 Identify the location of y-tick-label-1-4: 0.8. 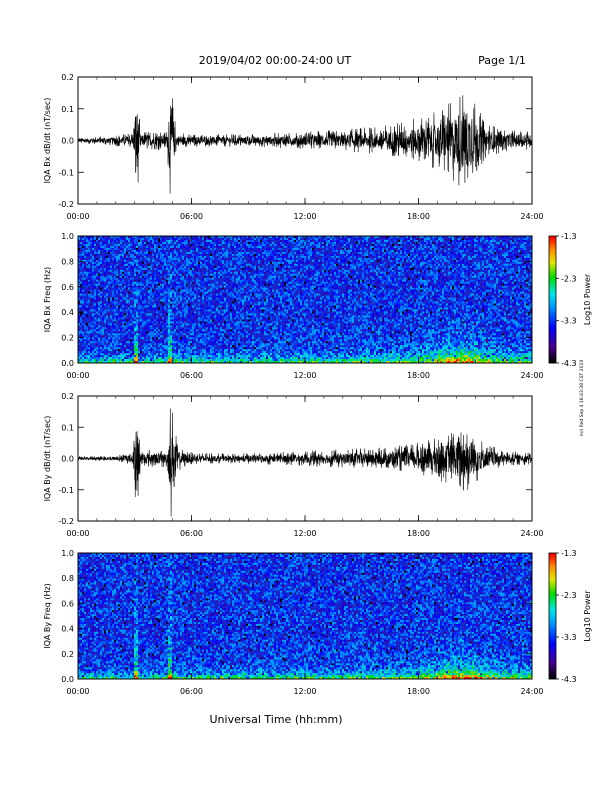
(67, 261).